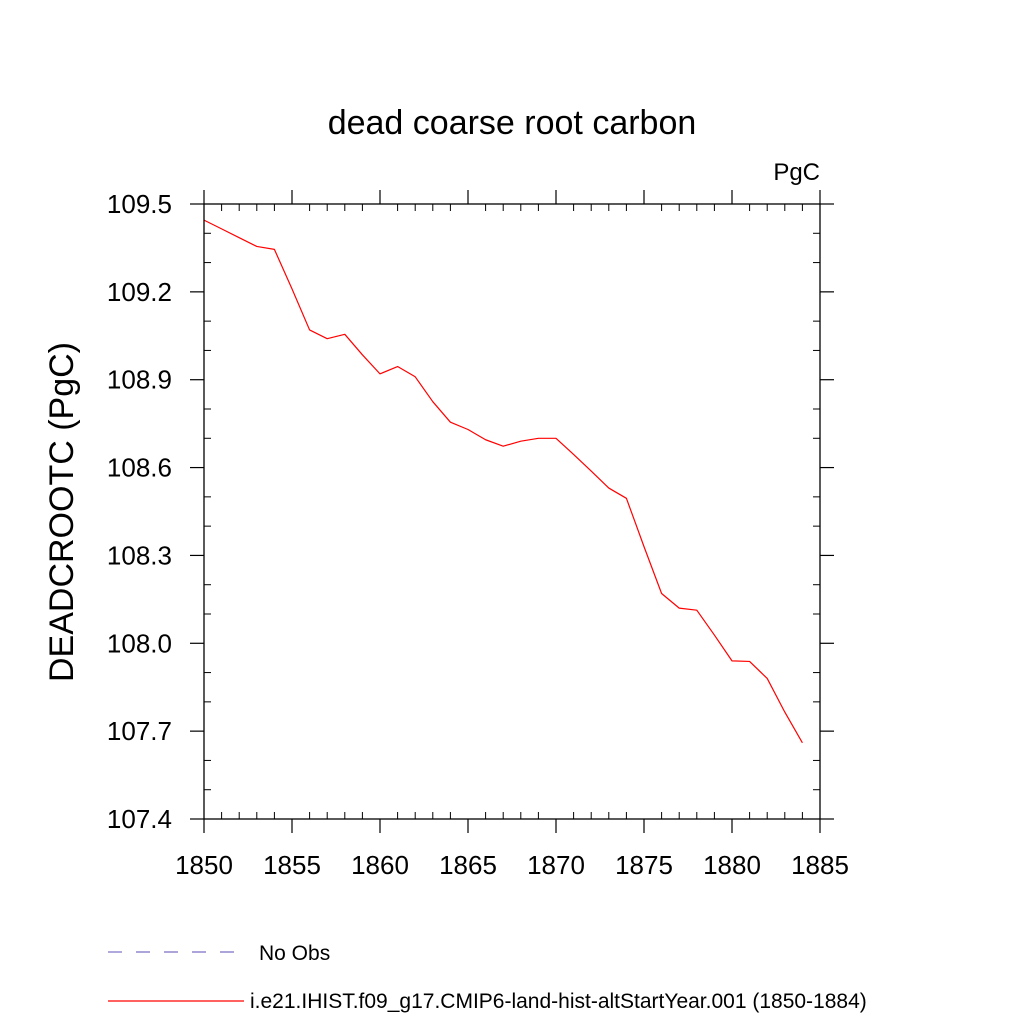 The width and height of the screenshot is (1024, 1024). Describe the element at coordinates (380, 865) in the screenshot. I see `x-tick-label: 1860` at that location.